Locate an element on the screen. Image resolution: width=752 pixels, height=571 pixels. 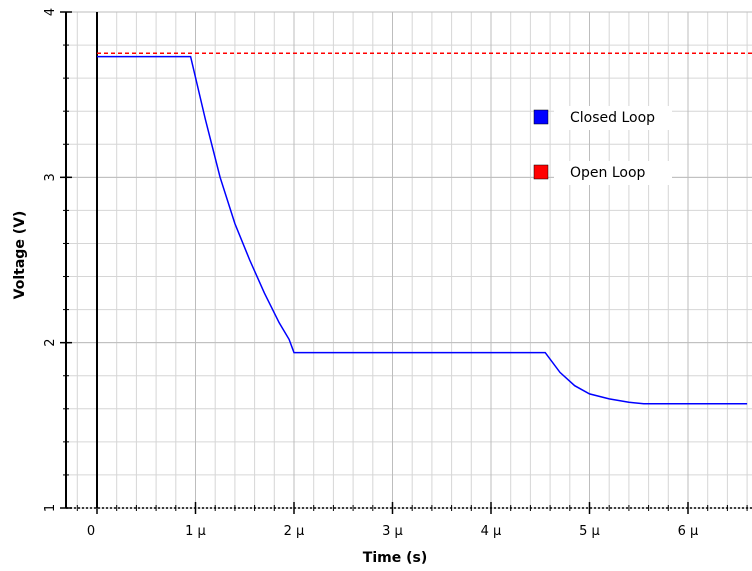
x-tick-label: 3 µ is located at coordinates (392, 531).